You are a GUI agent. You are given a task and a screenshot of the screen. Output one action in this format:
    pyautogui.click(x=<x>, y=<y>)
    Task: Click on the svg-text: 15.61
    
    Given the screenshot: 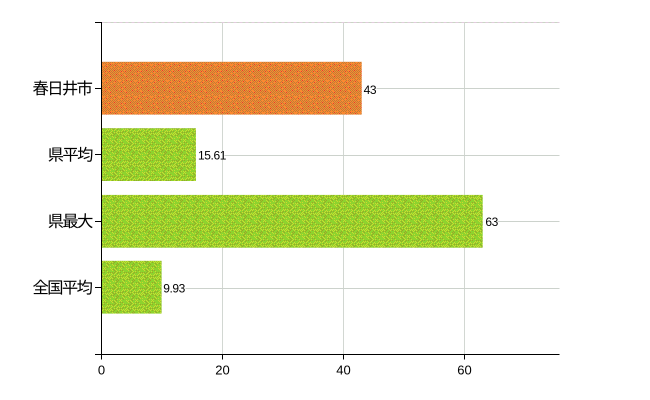 What is the action you would take?
    pyautogui.click(x=212, y=156)
    